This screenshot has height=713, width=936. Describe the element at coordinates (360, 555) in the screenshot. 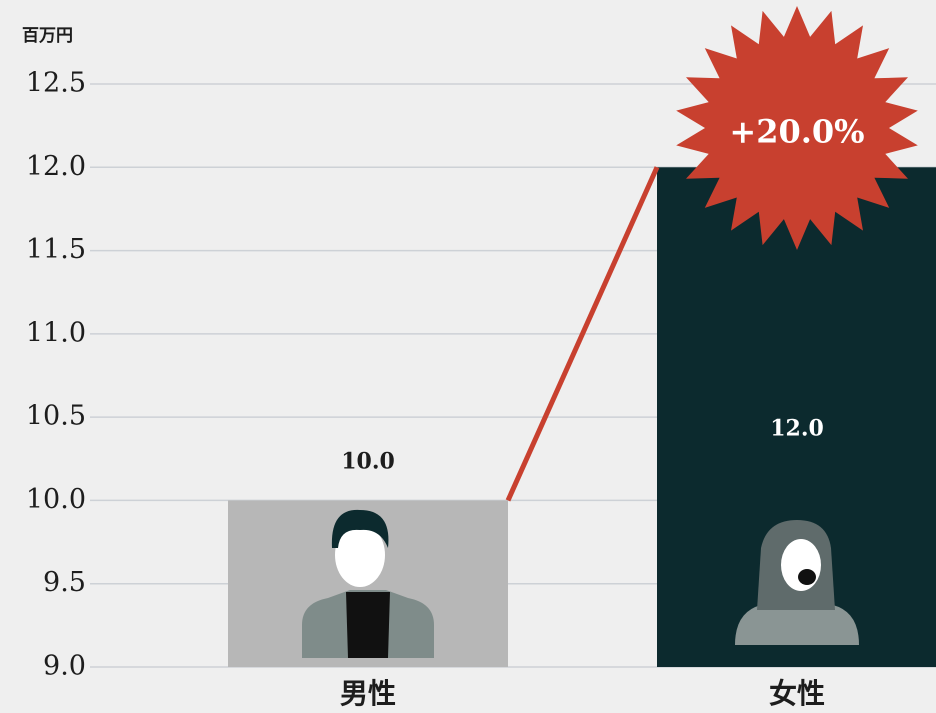

I see `male-icon-head` at that location.